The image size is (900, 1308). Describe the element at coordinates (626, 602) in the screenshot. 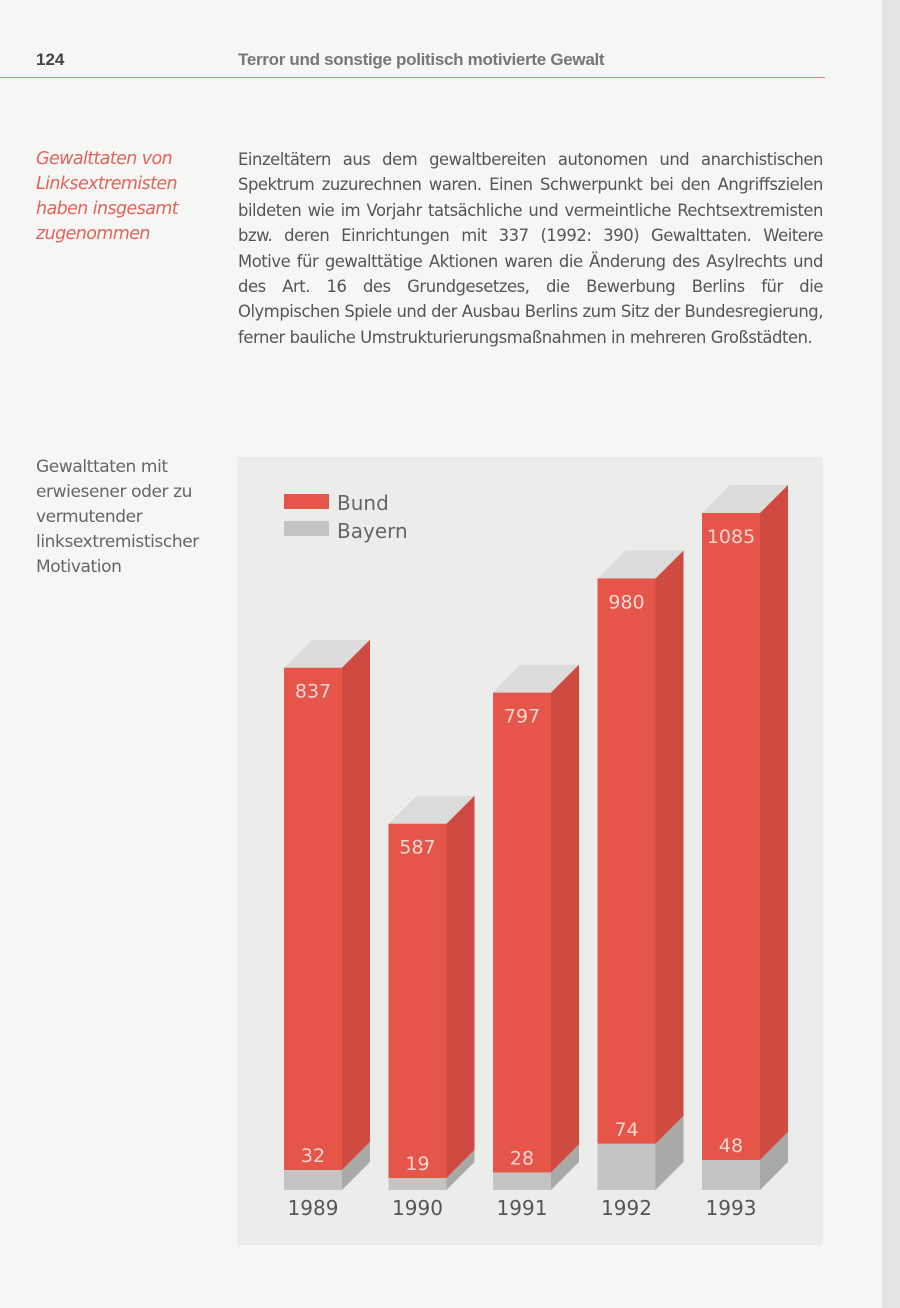

I see `label-bund-1992: 980` at that location.